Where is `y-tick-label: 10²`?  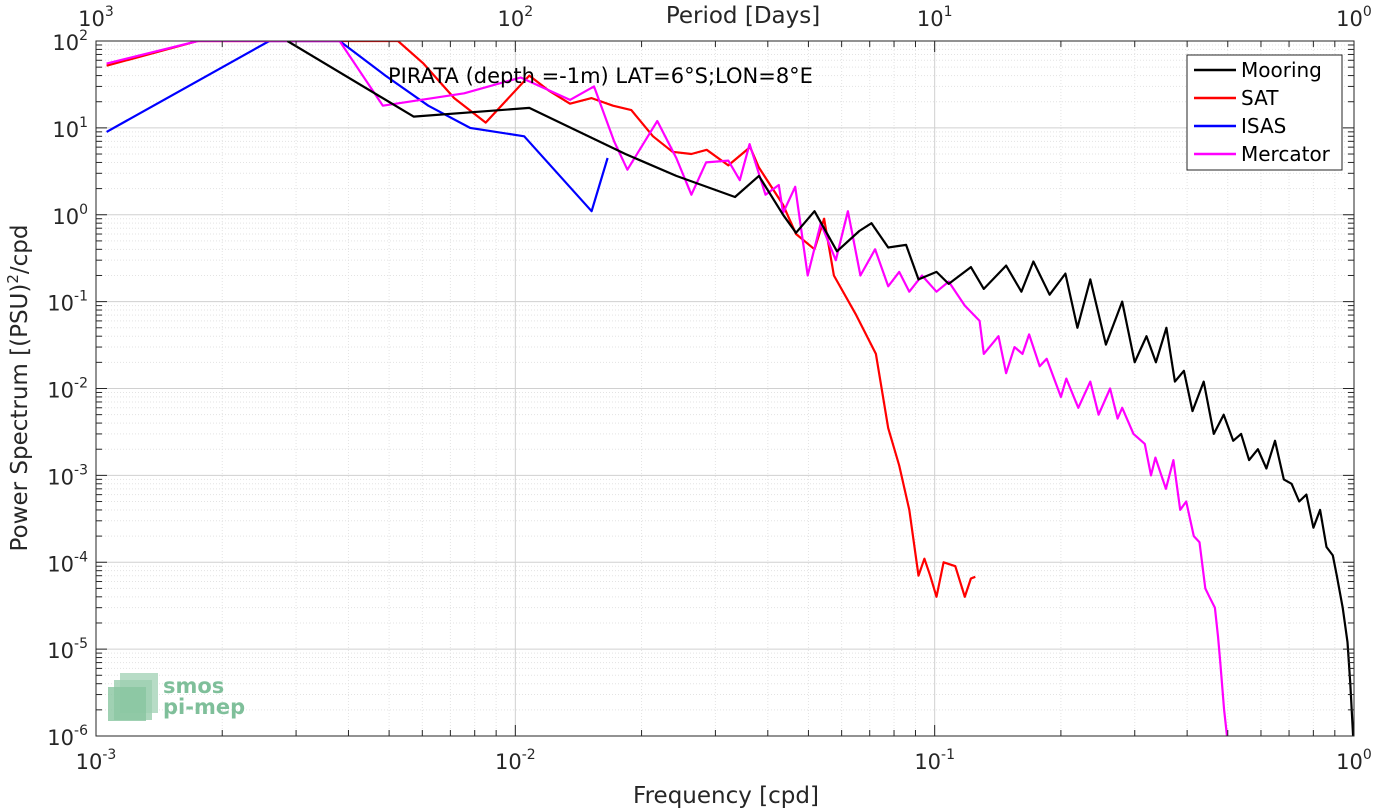 y-tick-label: 10² is located at coordinates (70, 41).